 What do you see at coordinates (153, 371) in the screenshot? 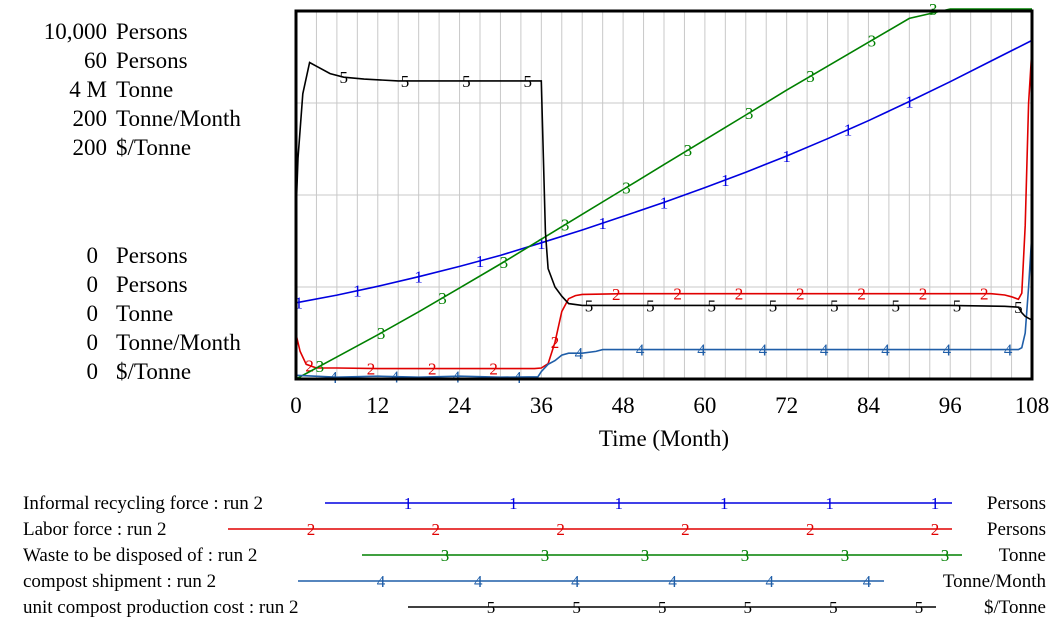
I see `y-axis-min-unit: $/Tonne` at bounding box center [153, 371].